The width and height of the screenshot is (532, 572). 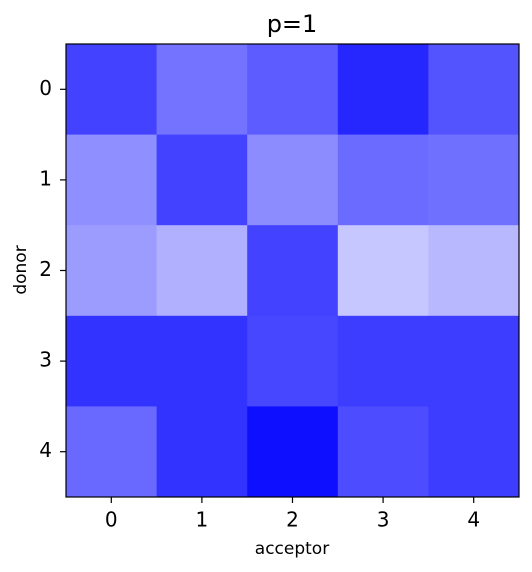 What do you see at coordinates (111, 520) in the screenshot?
I see `x-tick-label: 0` at bounding box center [111, 520].